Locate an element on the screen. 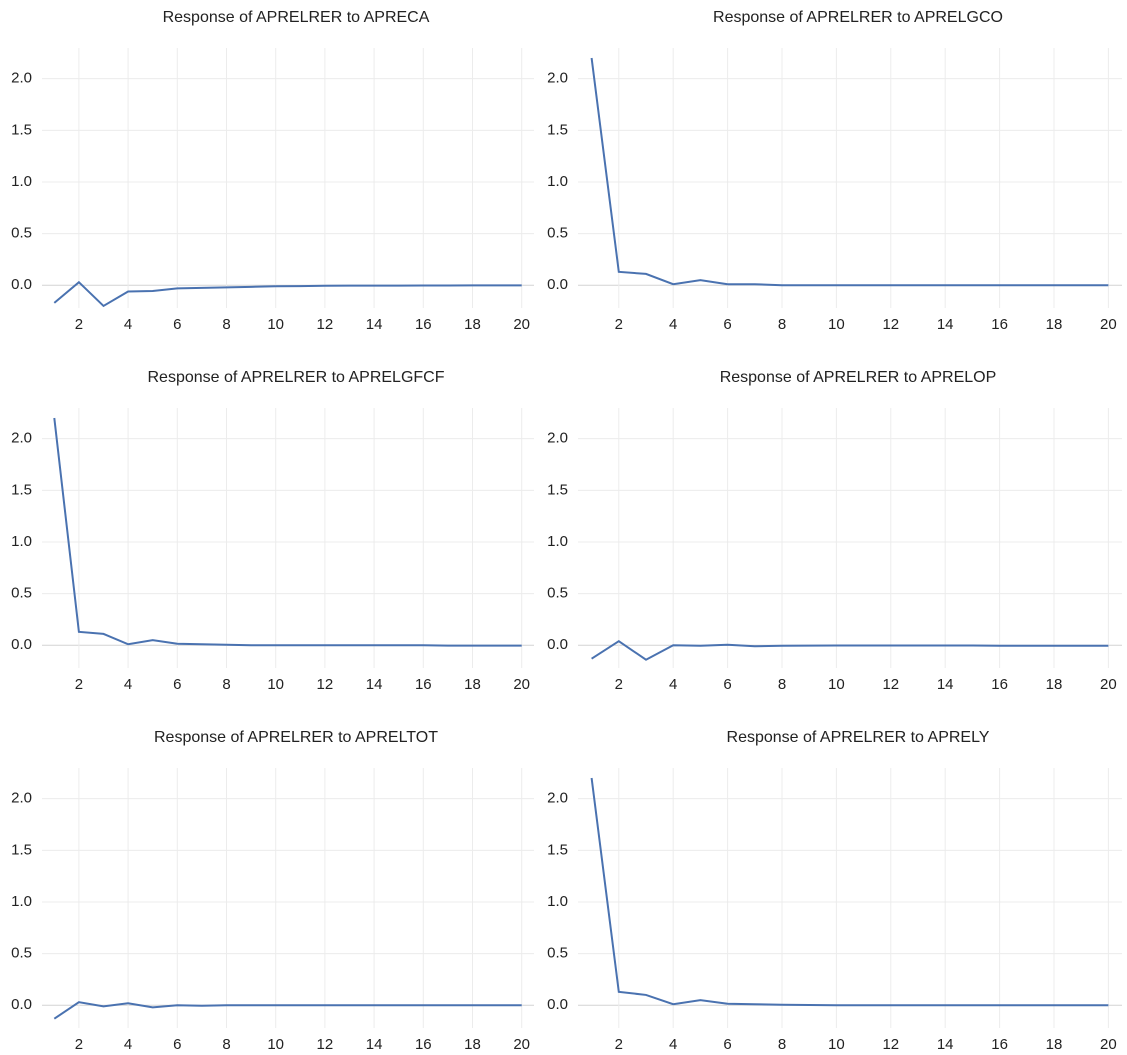 The width and height of the screenshot is (1127, 1055). chart-title: Response of APRELRER to APRECA is located at coordinates (296, 17).